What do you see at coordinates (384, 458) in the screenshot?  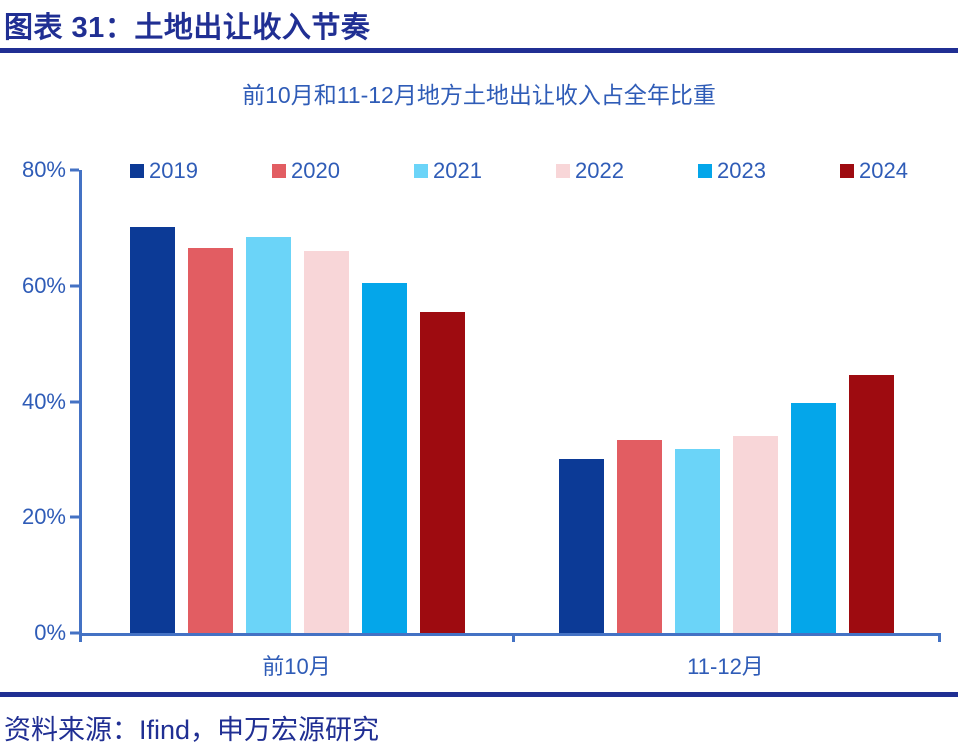 I see `bar-2023-前10月` at bounding box center [384, 458].